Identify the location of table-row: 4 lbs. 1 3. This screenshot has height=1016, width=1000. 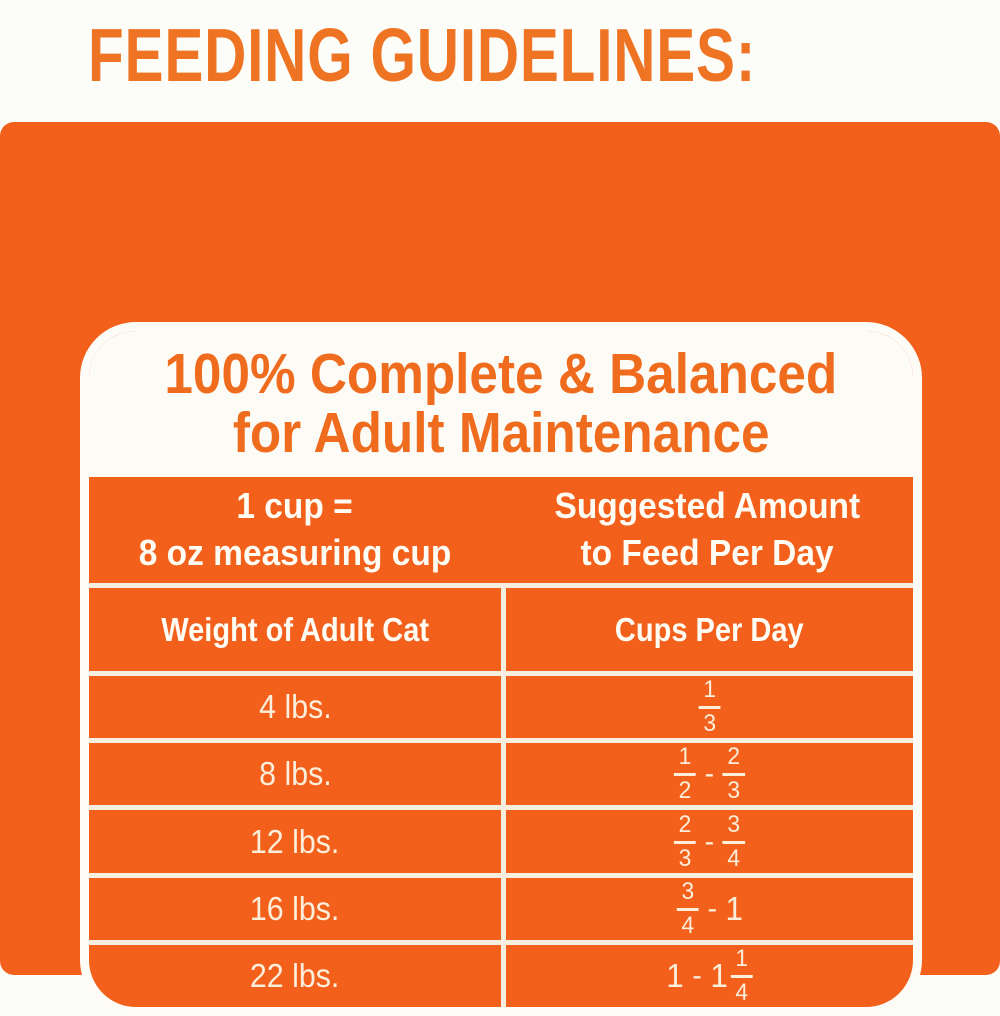
(501, 705).